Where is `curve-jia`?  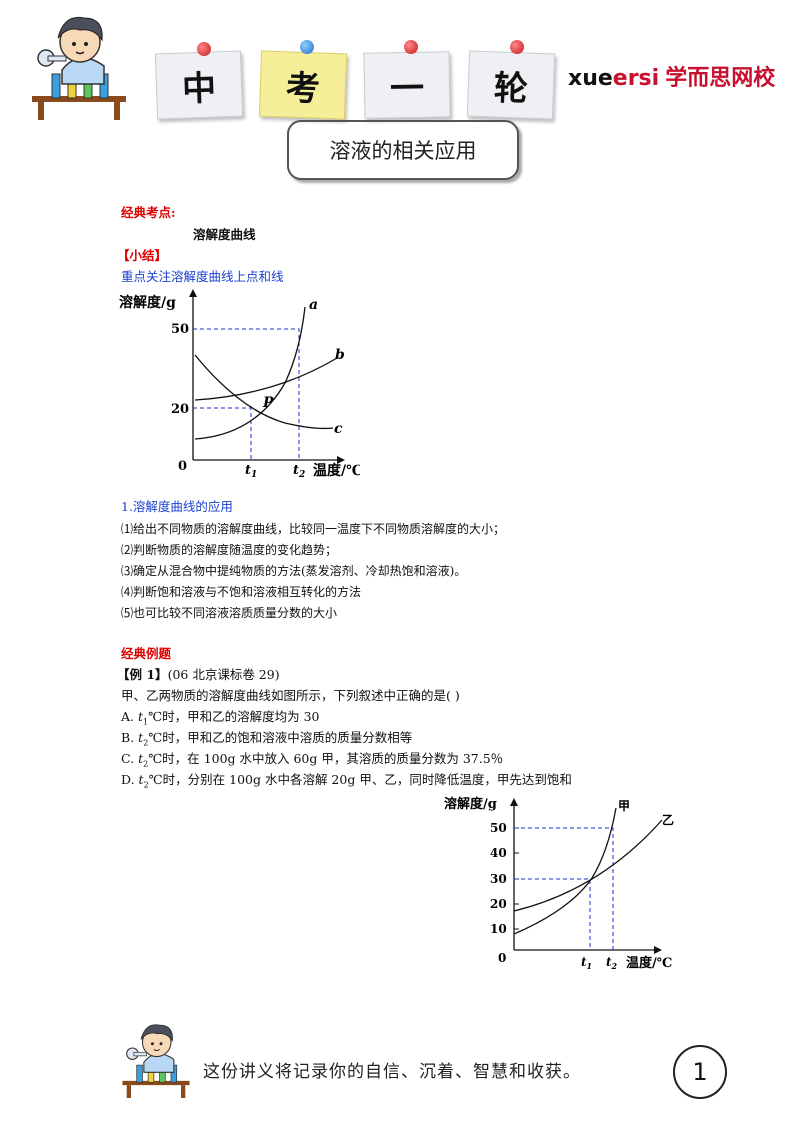 curve-jia is located at coordinates (565, 871).